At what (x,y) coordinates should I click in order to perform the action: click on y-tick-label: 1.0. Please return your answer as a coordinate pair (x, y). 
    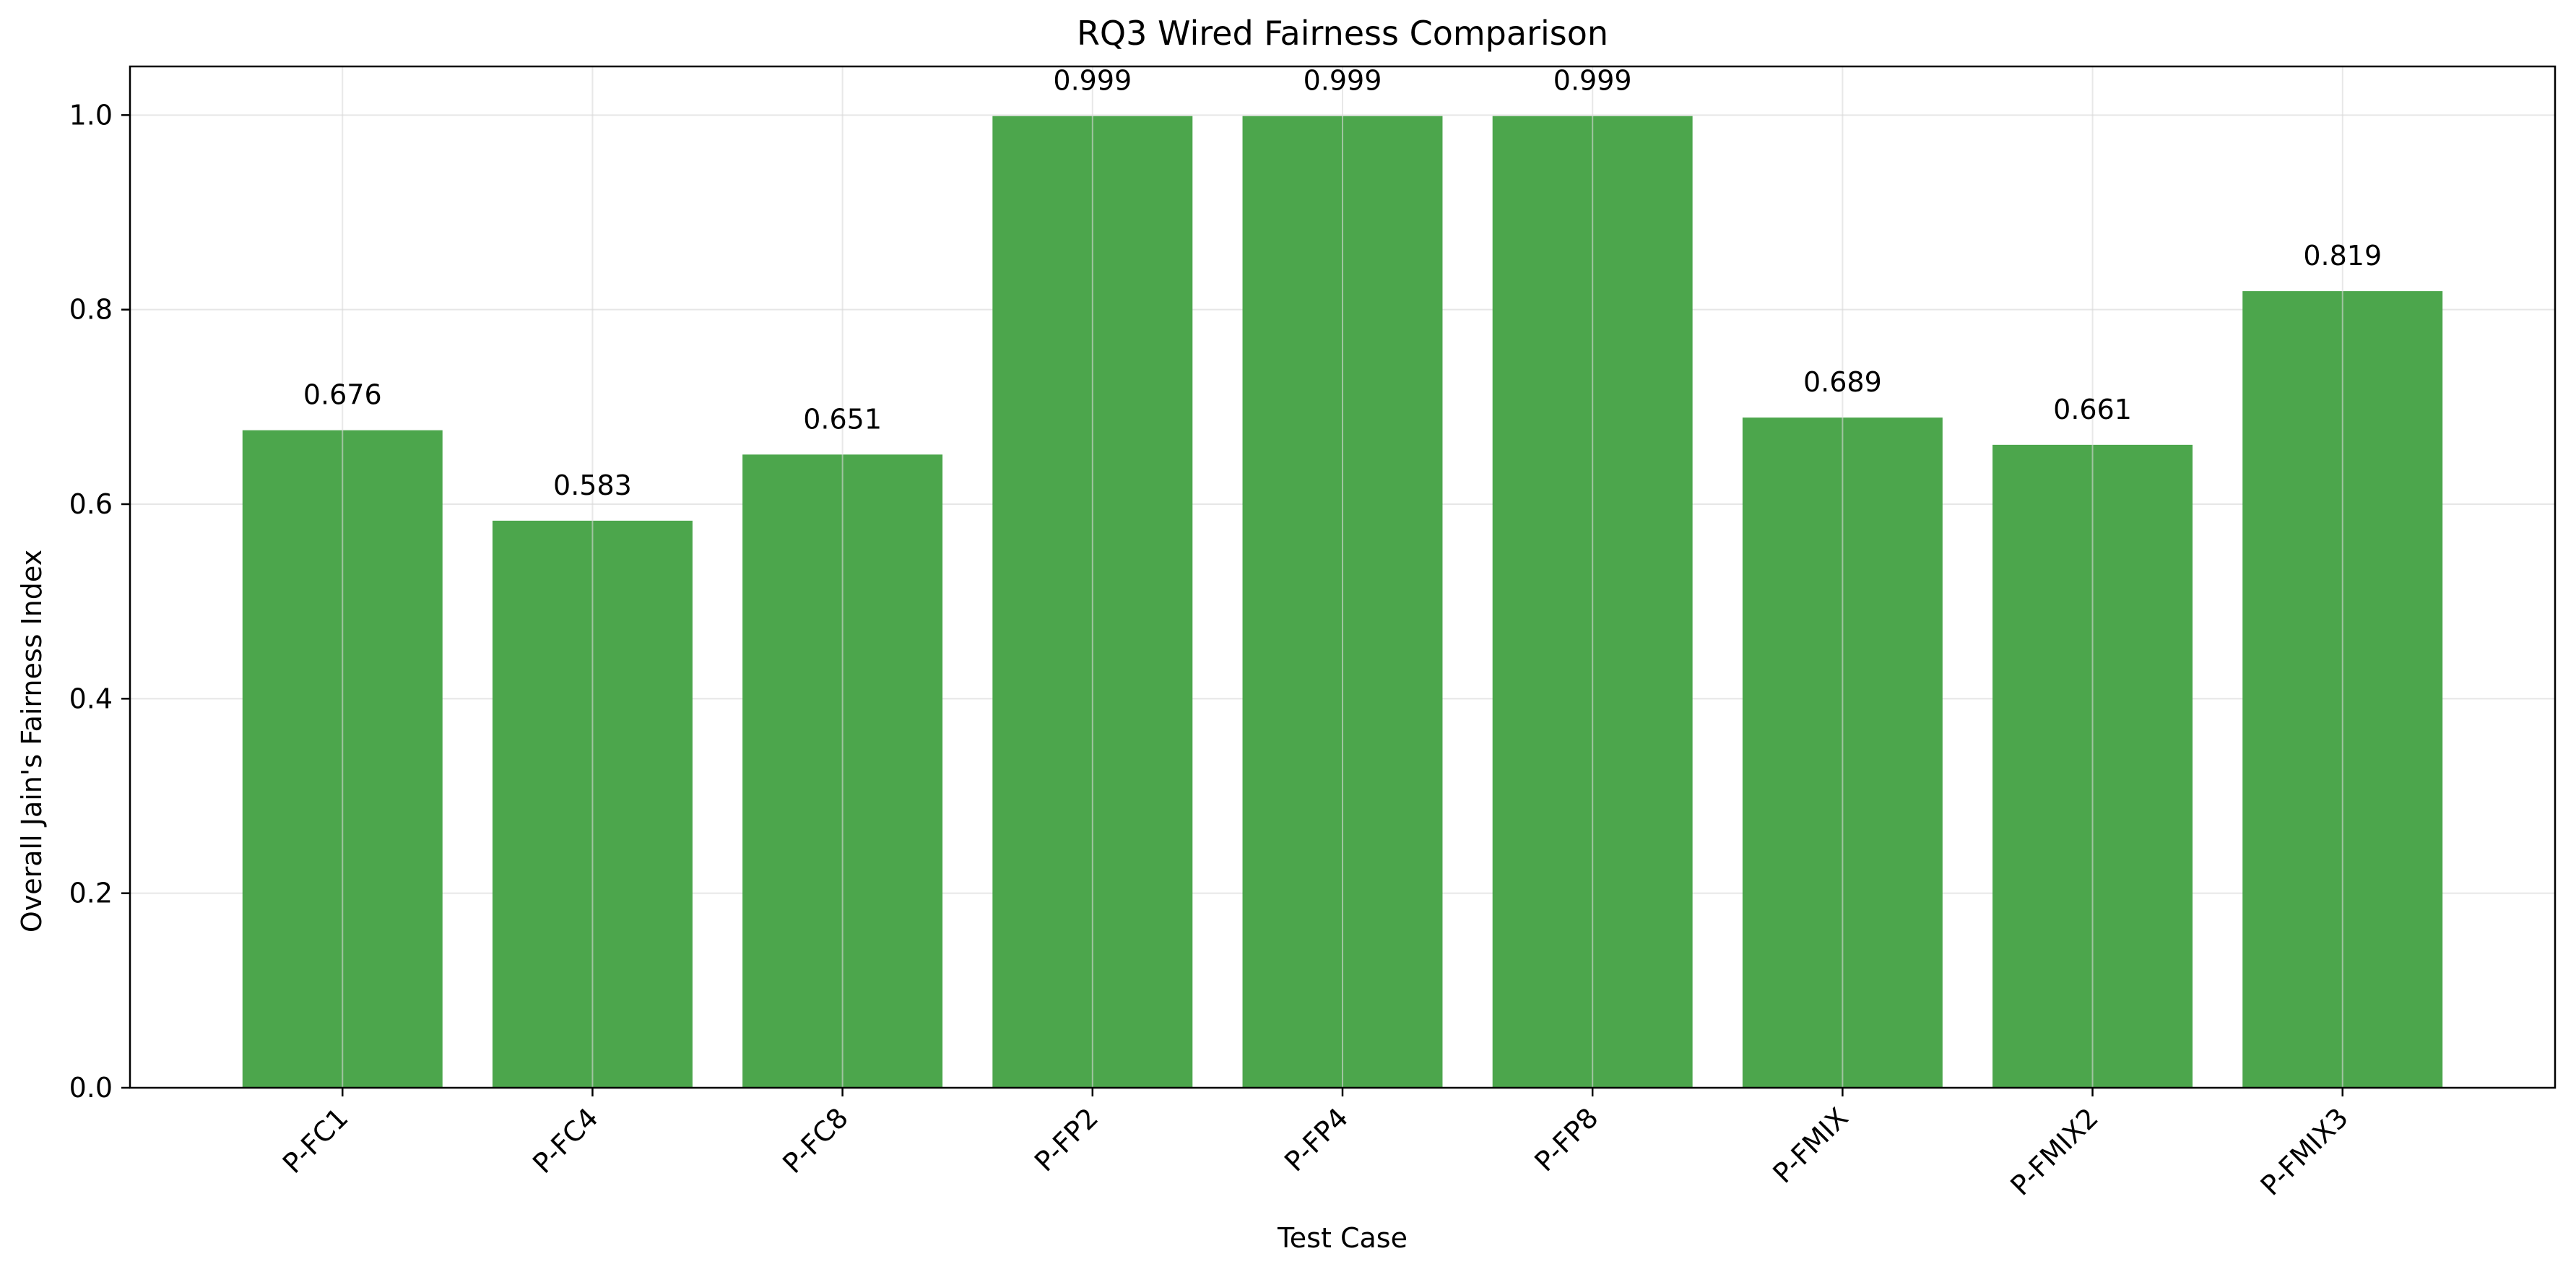
    Looking at the image, I should click on (91, 115).